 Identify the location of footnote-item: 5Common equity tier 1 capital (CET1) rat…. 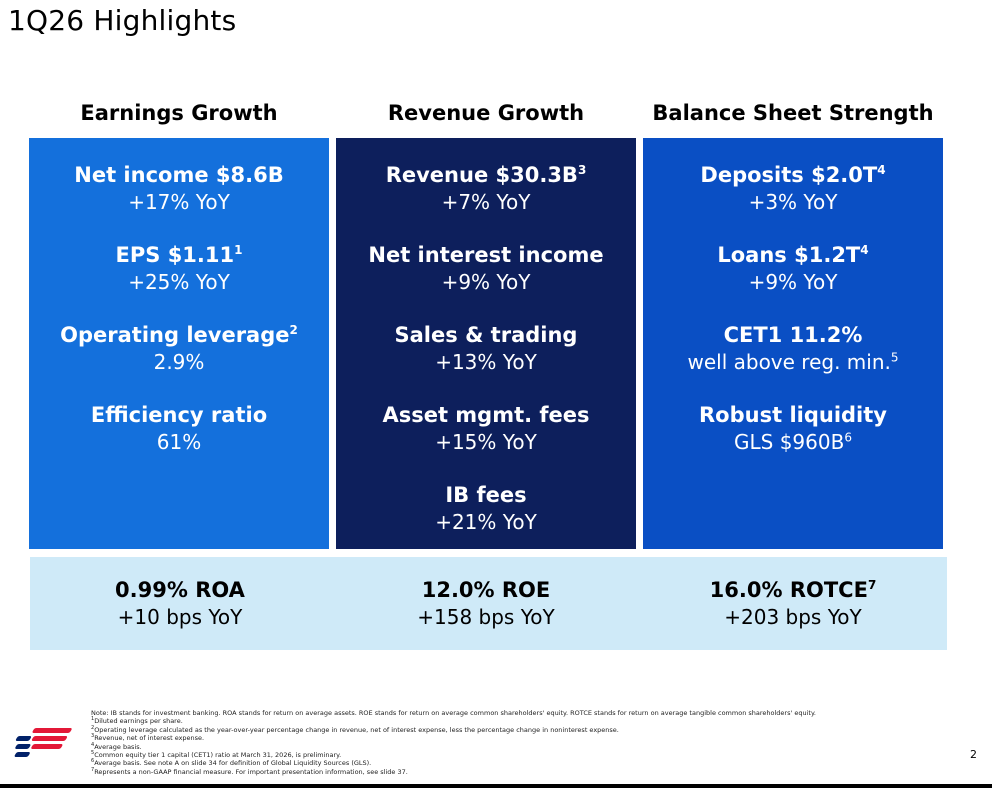
(501, 754).